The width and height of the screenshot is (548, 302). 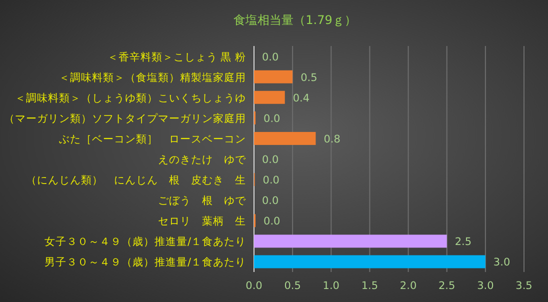 What do you see at coordinates (254, 286) in the screenshot?
I see `x-tick-label: 0.0` at bounding box center [254, 286].